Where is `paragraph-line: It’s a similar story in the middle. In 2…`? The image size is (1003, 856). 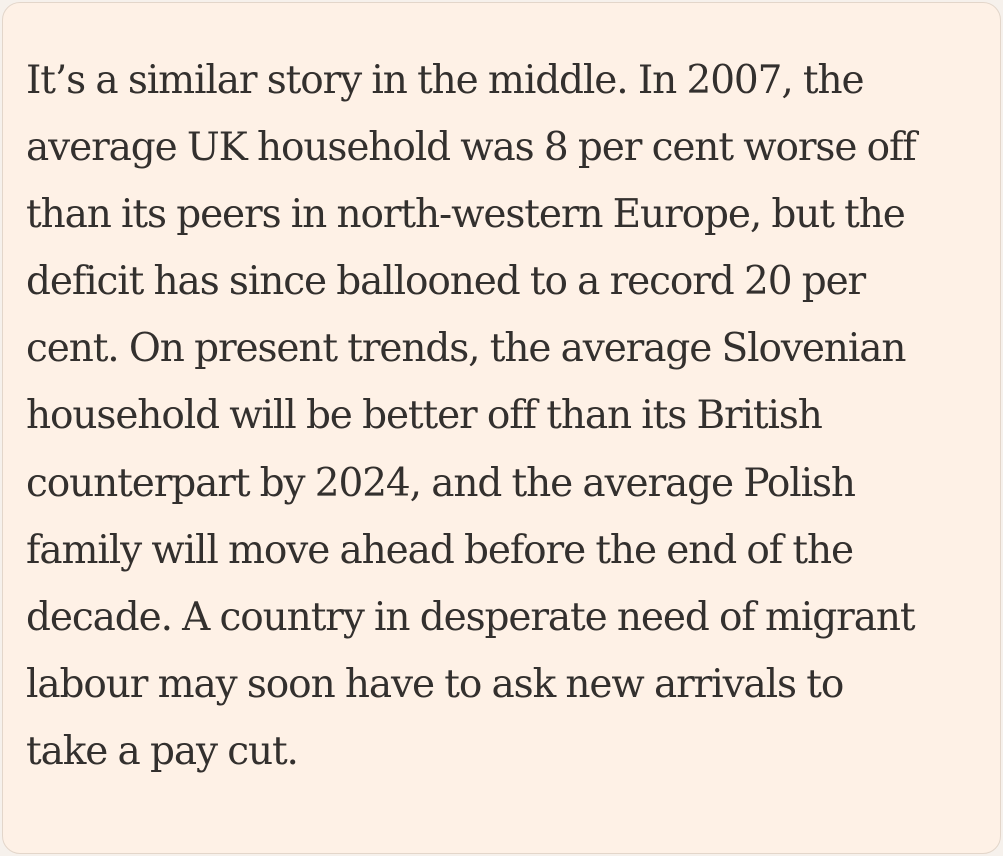
paragraph-line: It’s a similar story in the middle. In 2… is located at coordinates (445, 80).